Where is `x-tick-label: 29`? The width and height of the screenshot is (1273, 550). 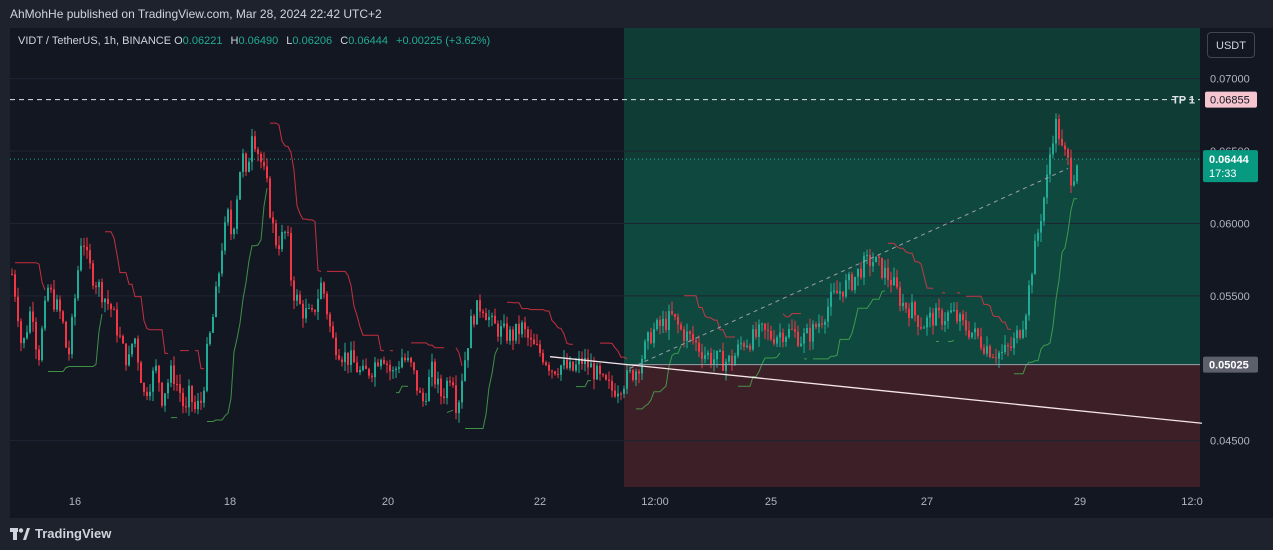
x-tick-label: 29 is located at coordinates (1080, 502).